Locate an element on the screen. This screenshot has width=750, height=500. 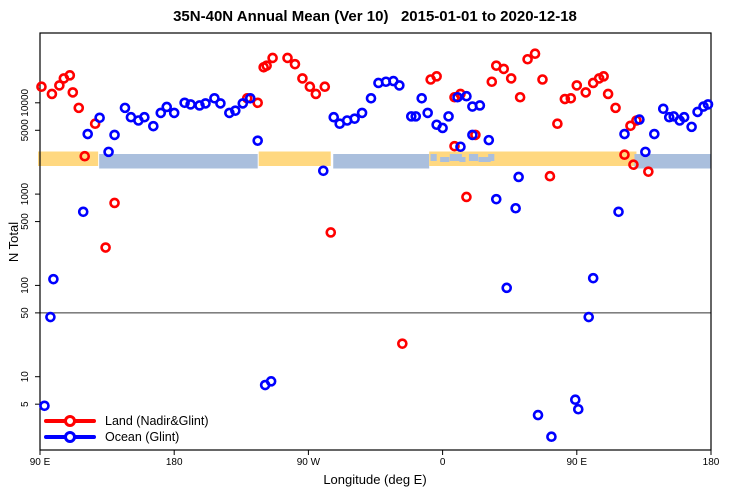
x-tick-label: 90 W is located at coordinates (309, 462).